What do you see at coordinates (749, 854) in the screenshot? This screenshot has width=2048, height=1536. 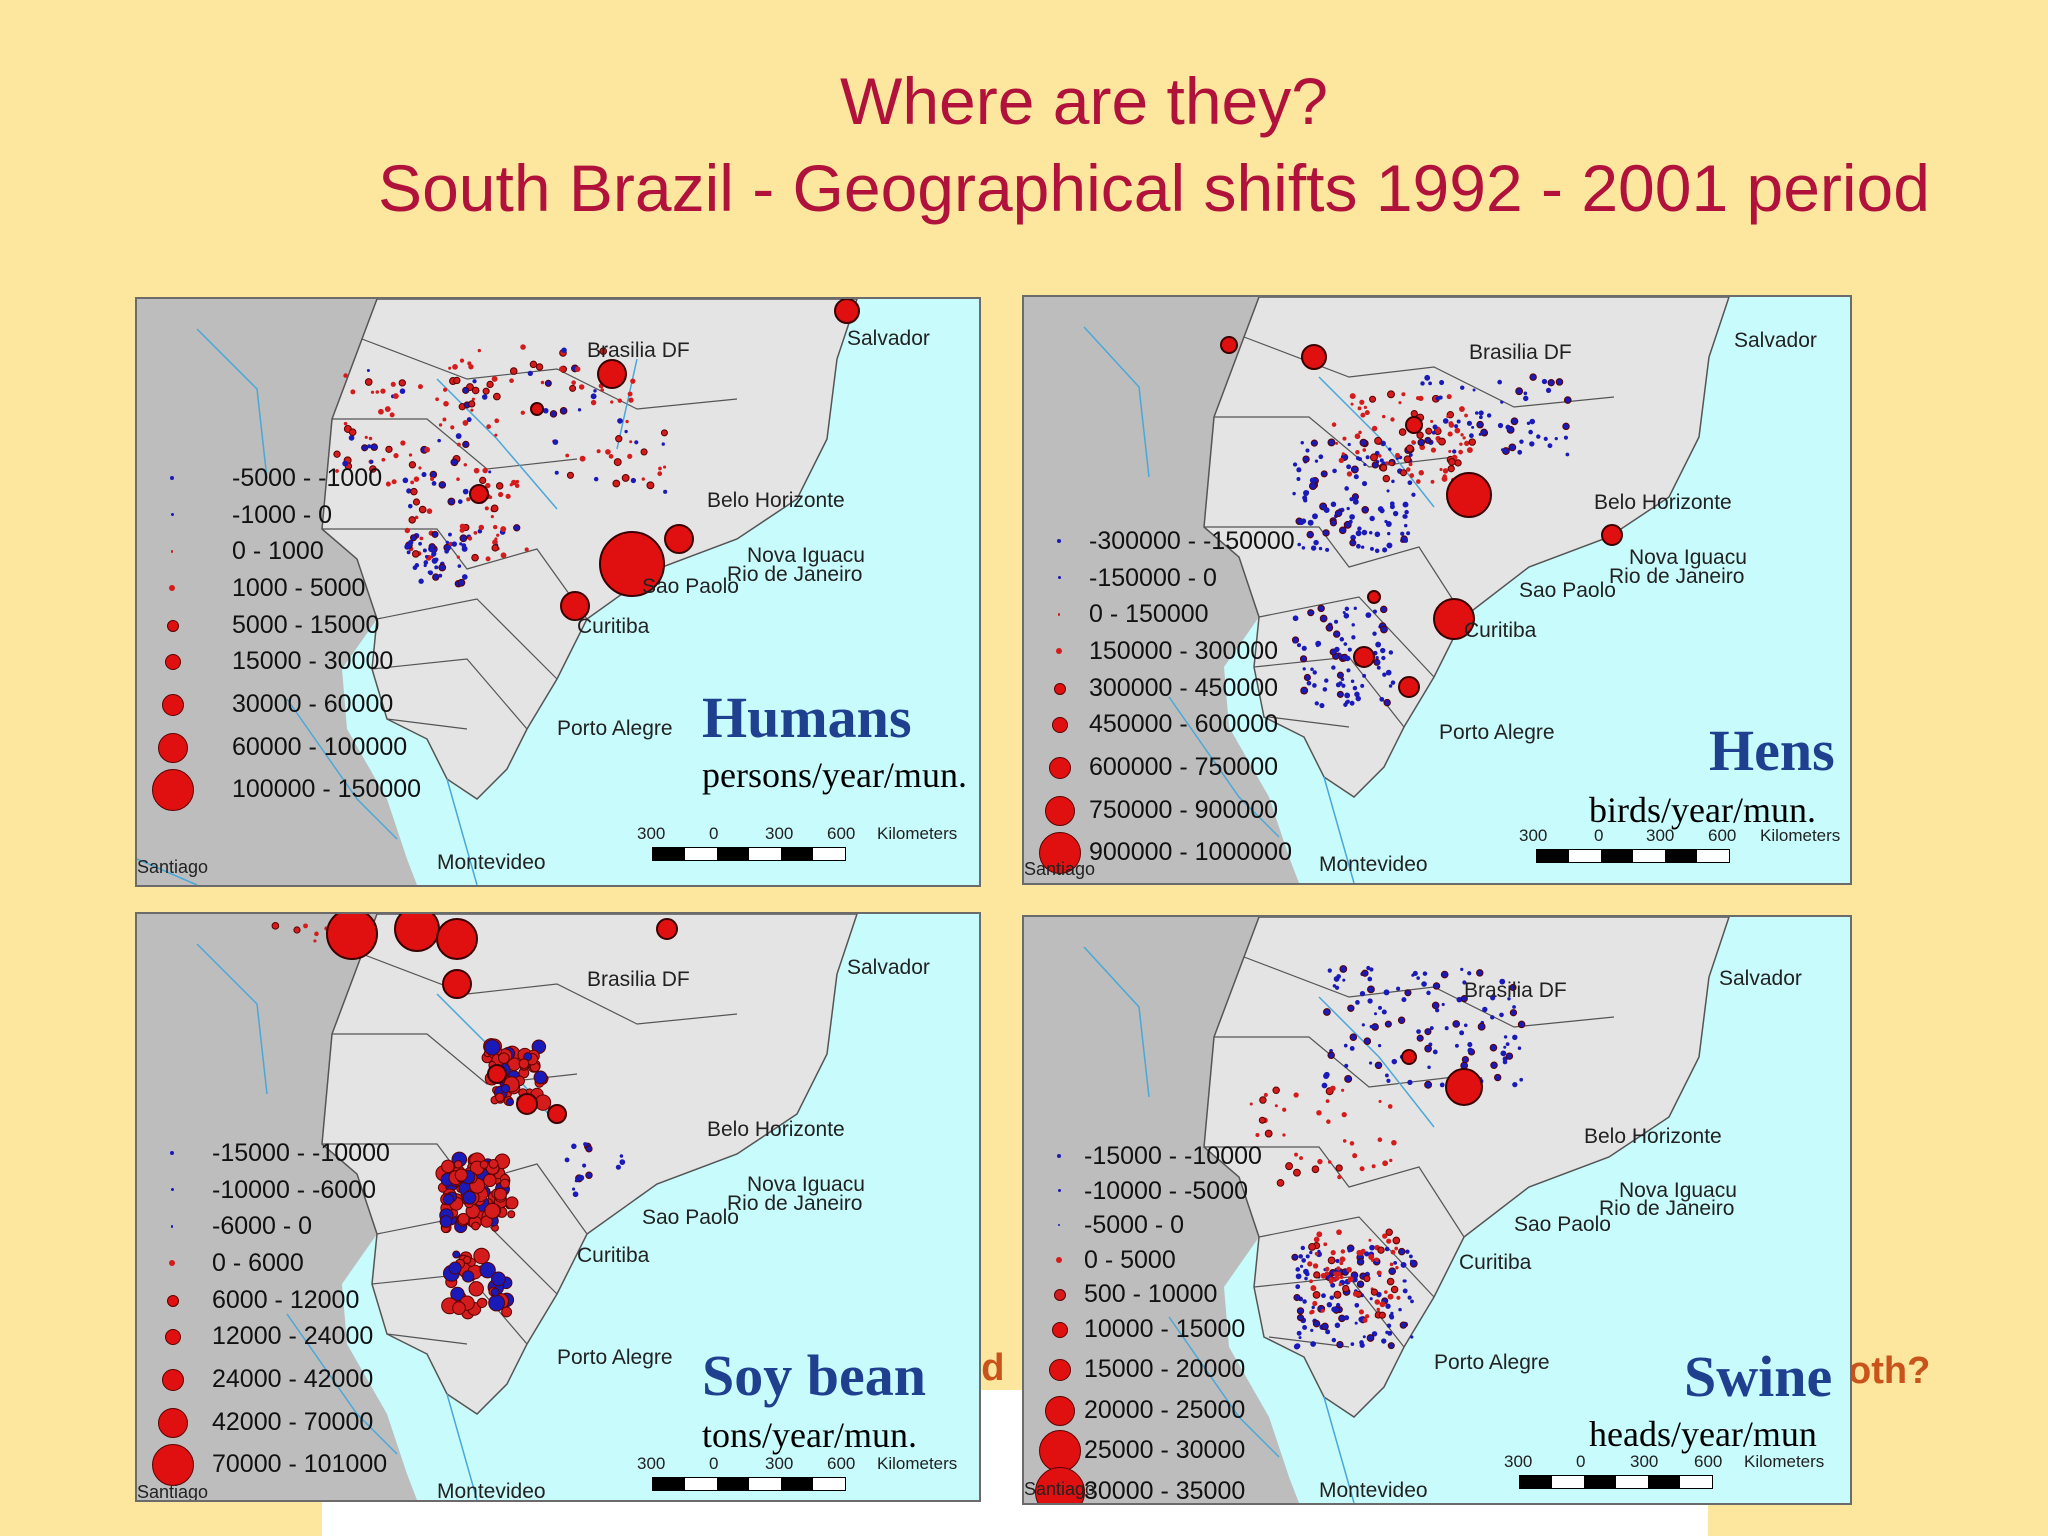 I see `scale-bar` at bounding box center [749, 854].